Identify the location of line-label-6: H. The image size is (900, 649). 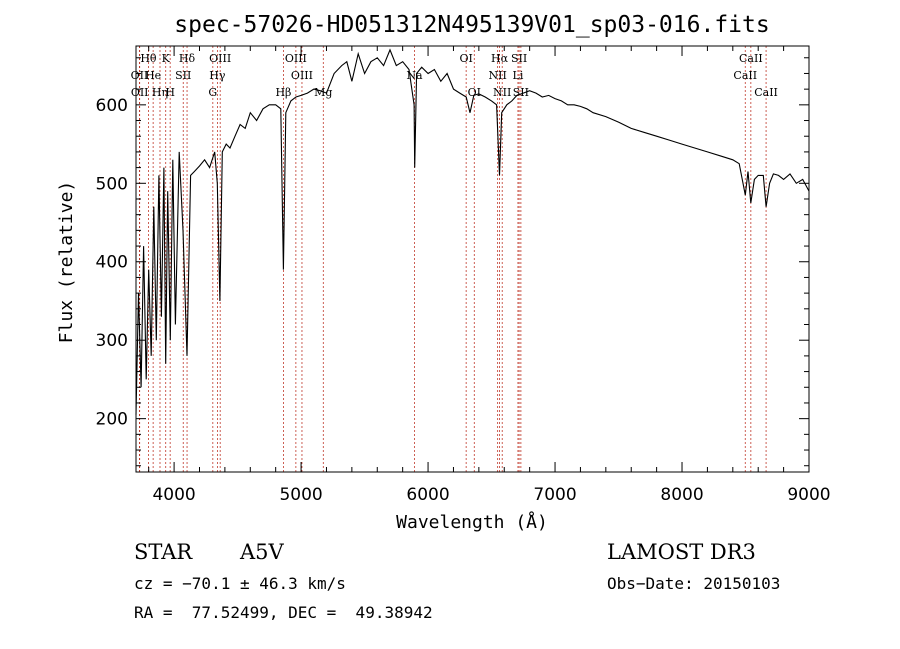
(170, 92).